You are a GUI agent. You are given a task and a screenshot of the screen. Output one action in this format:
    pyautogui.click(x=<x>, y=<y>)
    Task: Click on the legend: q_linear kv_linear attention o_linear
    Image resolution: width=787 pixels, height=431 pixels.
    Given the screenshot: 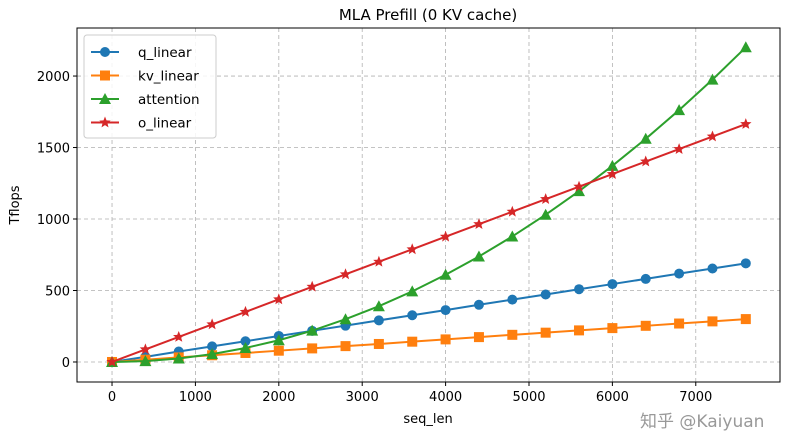 What is the action you would take?
    pyautogui.click(x=150, y=86)
    